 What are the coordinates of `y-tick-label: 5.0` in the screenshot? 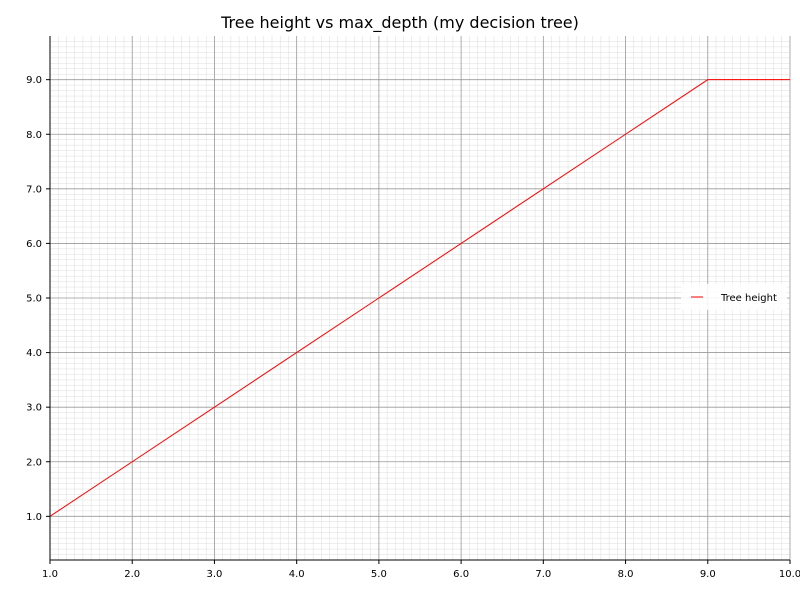 It's located at (34, 299).